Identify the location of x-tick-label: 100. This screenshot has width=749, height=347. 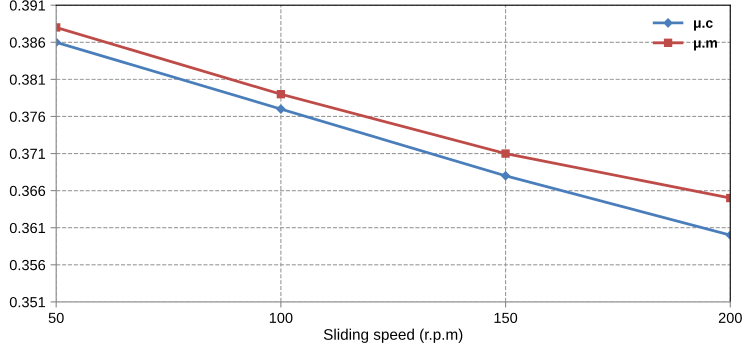
(281, 318).